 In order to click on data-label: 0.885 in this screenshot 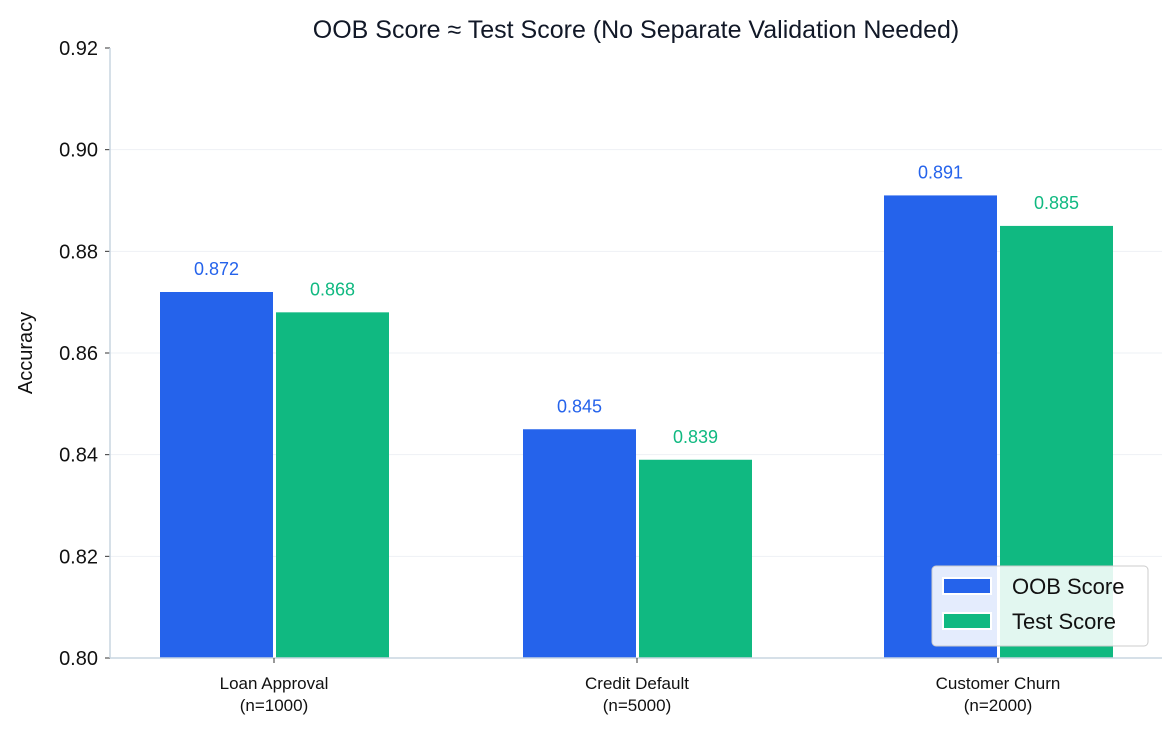, I will do `click(1056, 203)`.